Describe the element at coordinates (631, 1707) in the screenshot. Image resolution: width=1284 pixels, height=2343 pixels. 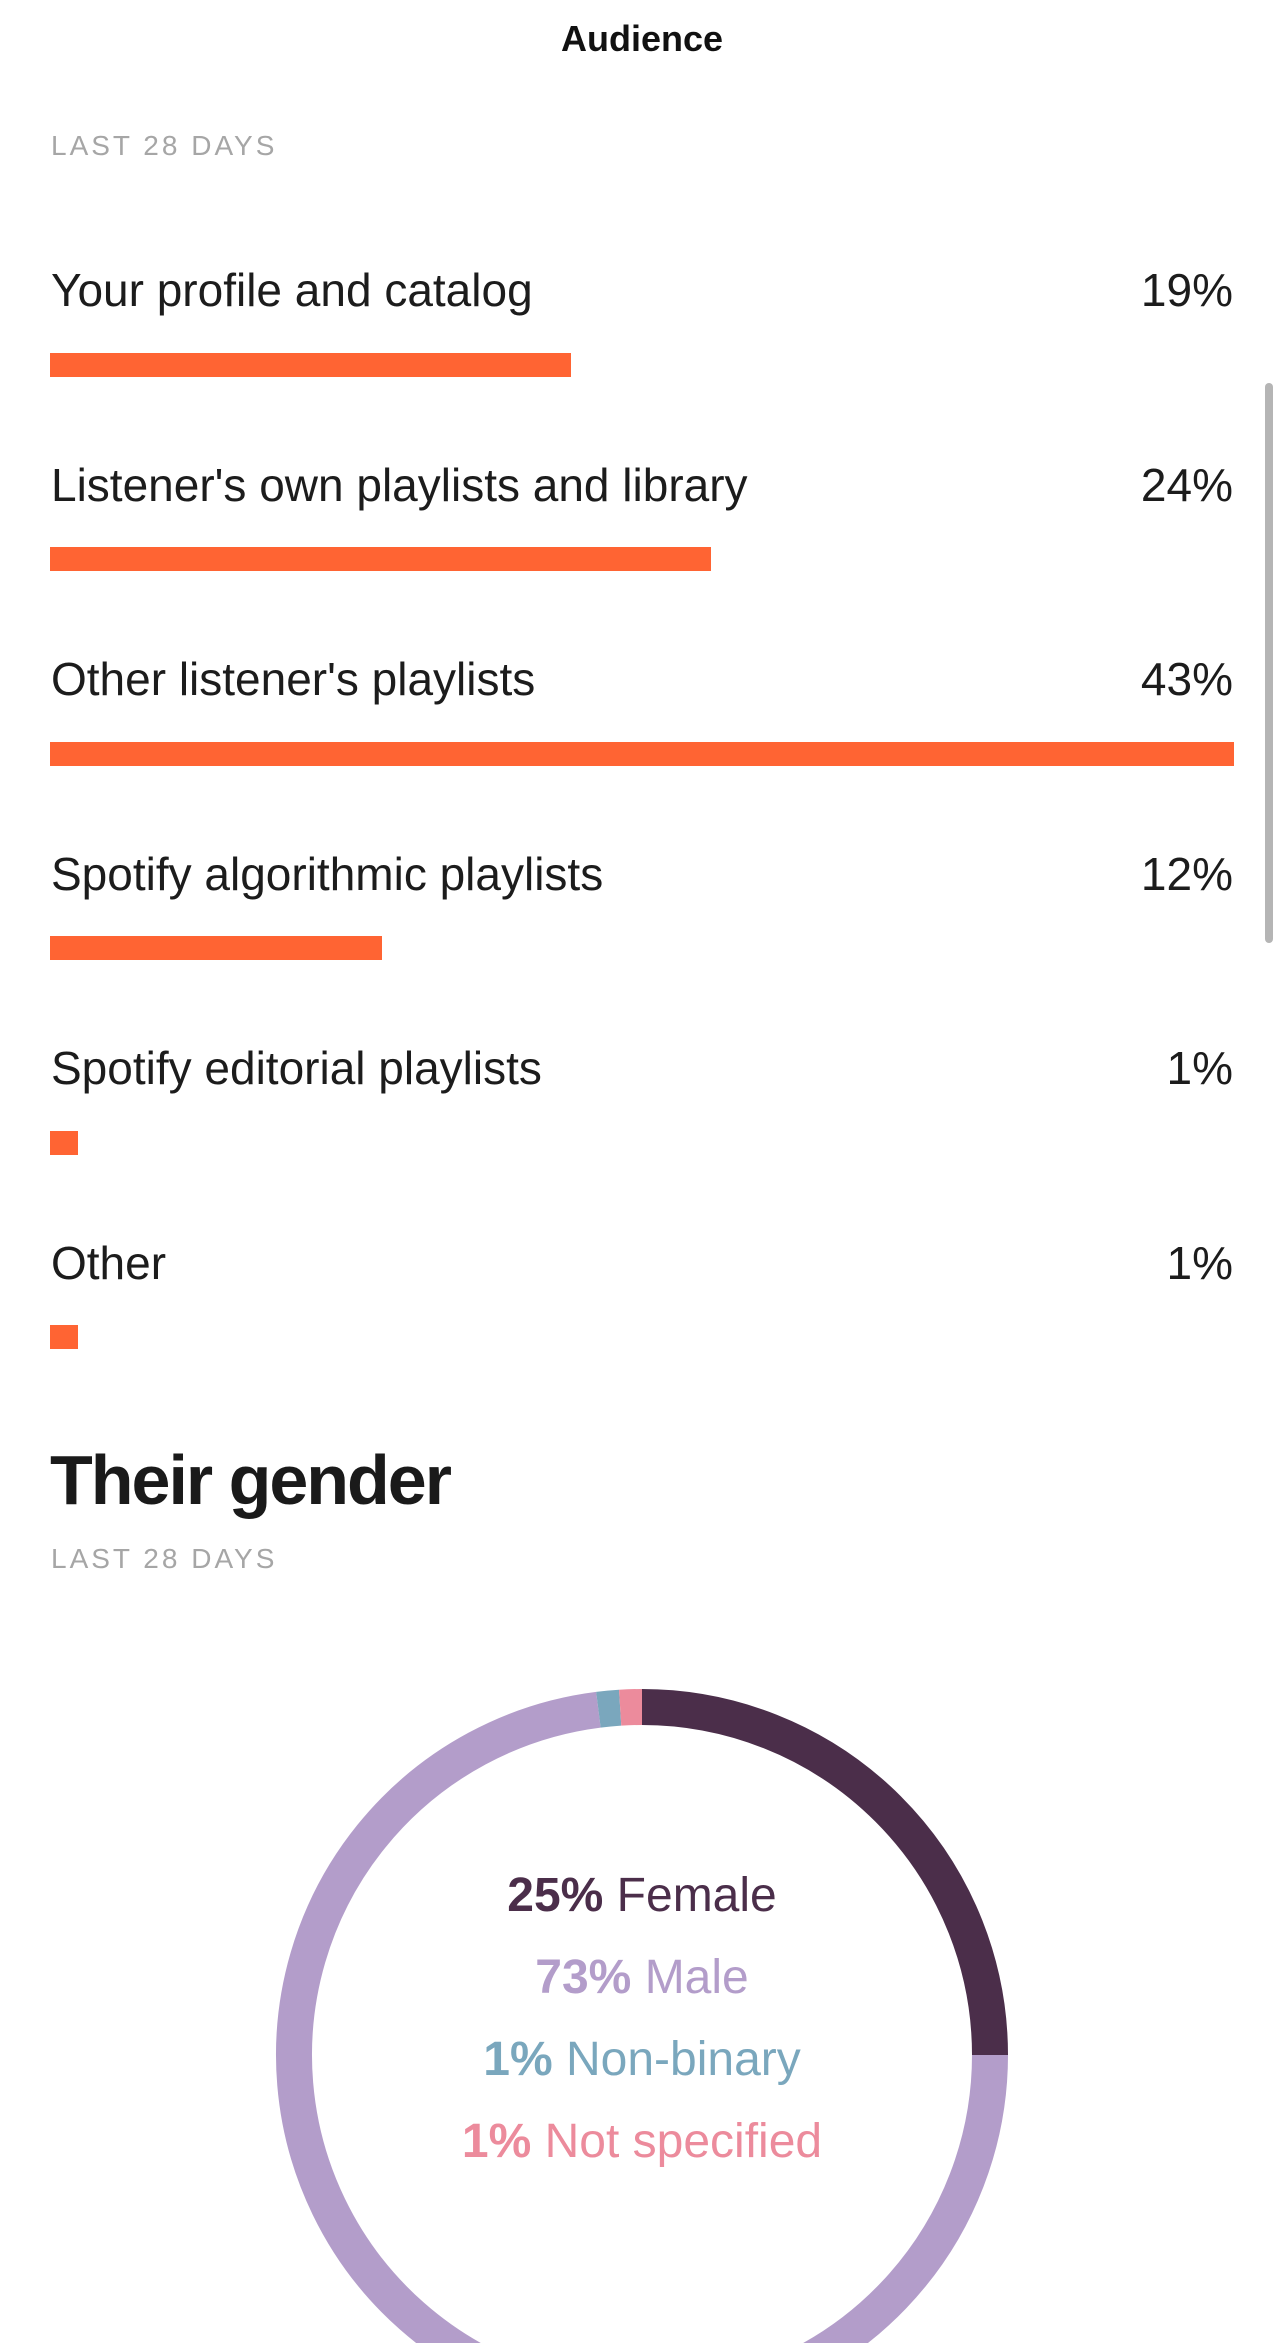
I see `donut-slice-not-specified` at that location.